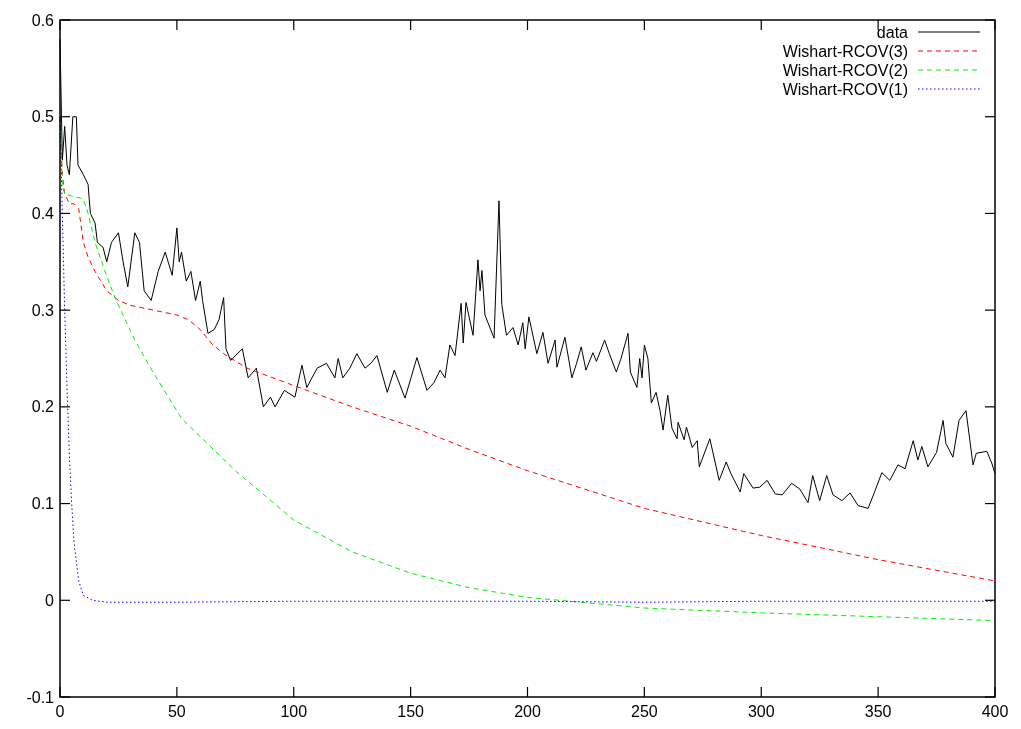  What do you see at coordinates (43, 504) in the screenshot?
I see `y-tick-label: 0.1` at bounding box center [43, 504].